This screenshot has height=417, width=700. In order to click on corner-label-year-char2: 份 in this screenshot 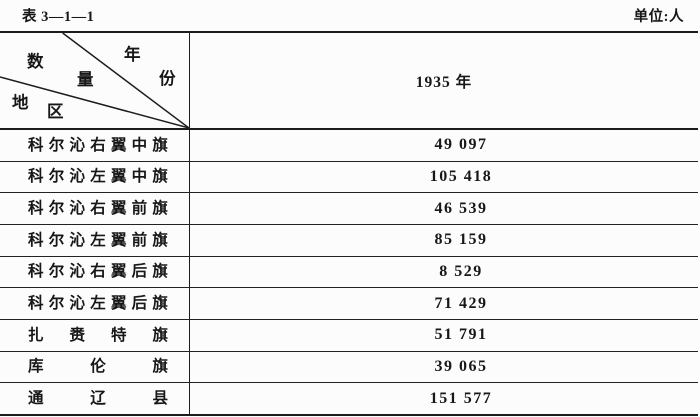, I will do `click(167, 78)`.